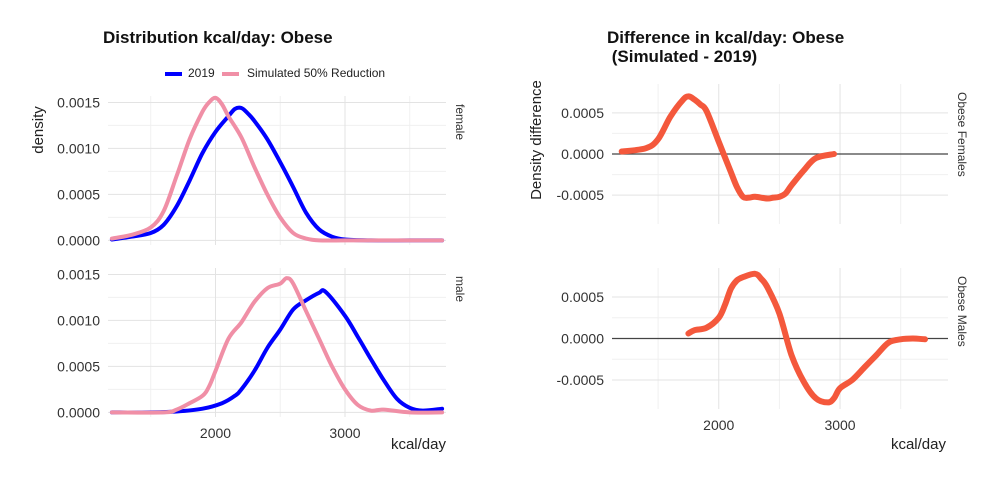 The height and width of the screenshot is (480, 1000). What do you see at coordinates (78, 148) in the screenshot?
I see `left-female-y-tick-label: 0.0010` at bounding box center [78, 148].